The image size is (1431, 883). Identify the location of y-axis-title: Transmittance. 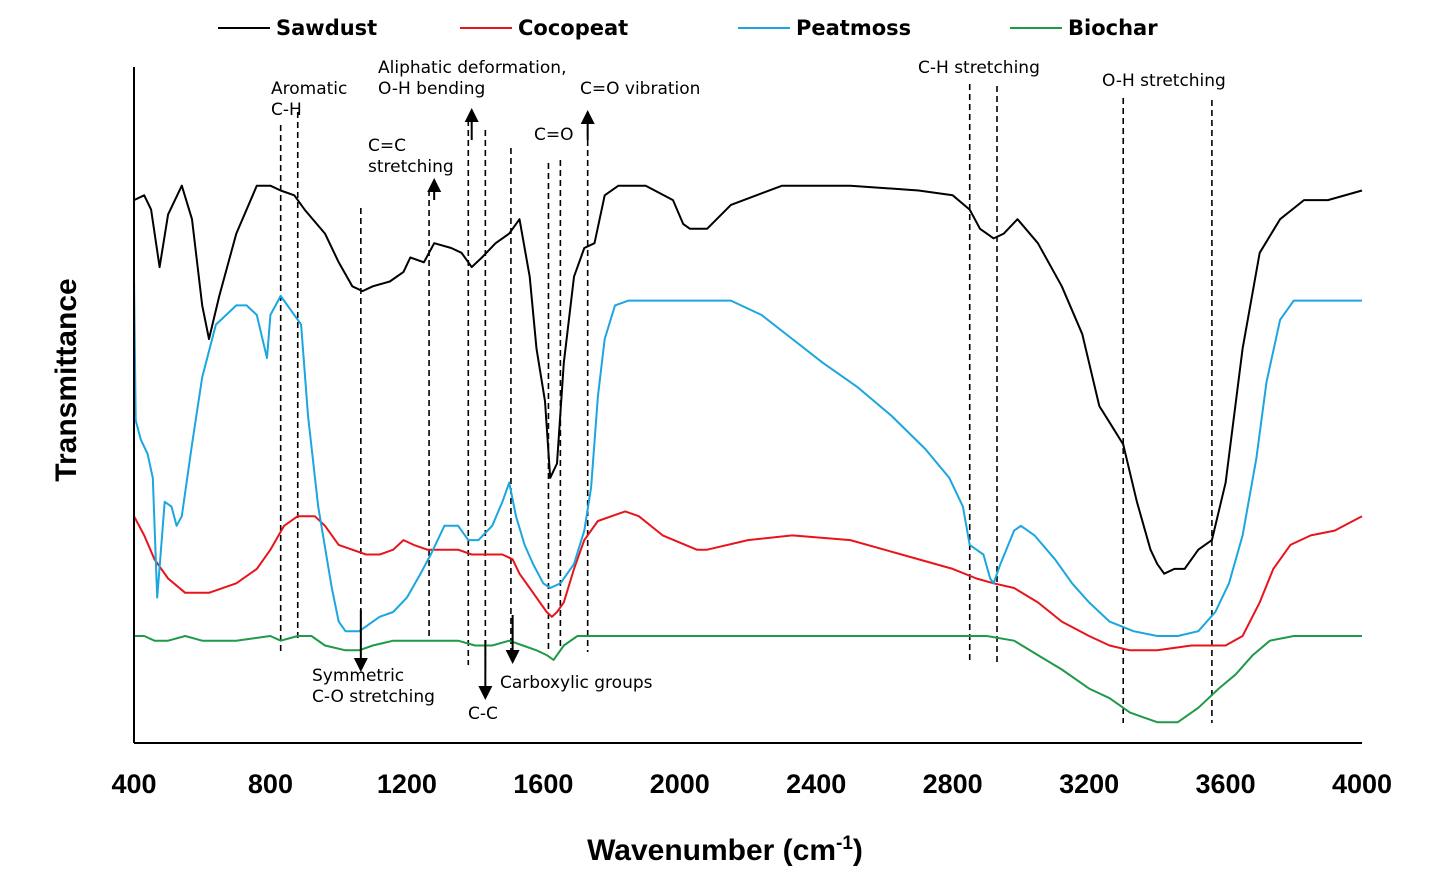
(66, 379).